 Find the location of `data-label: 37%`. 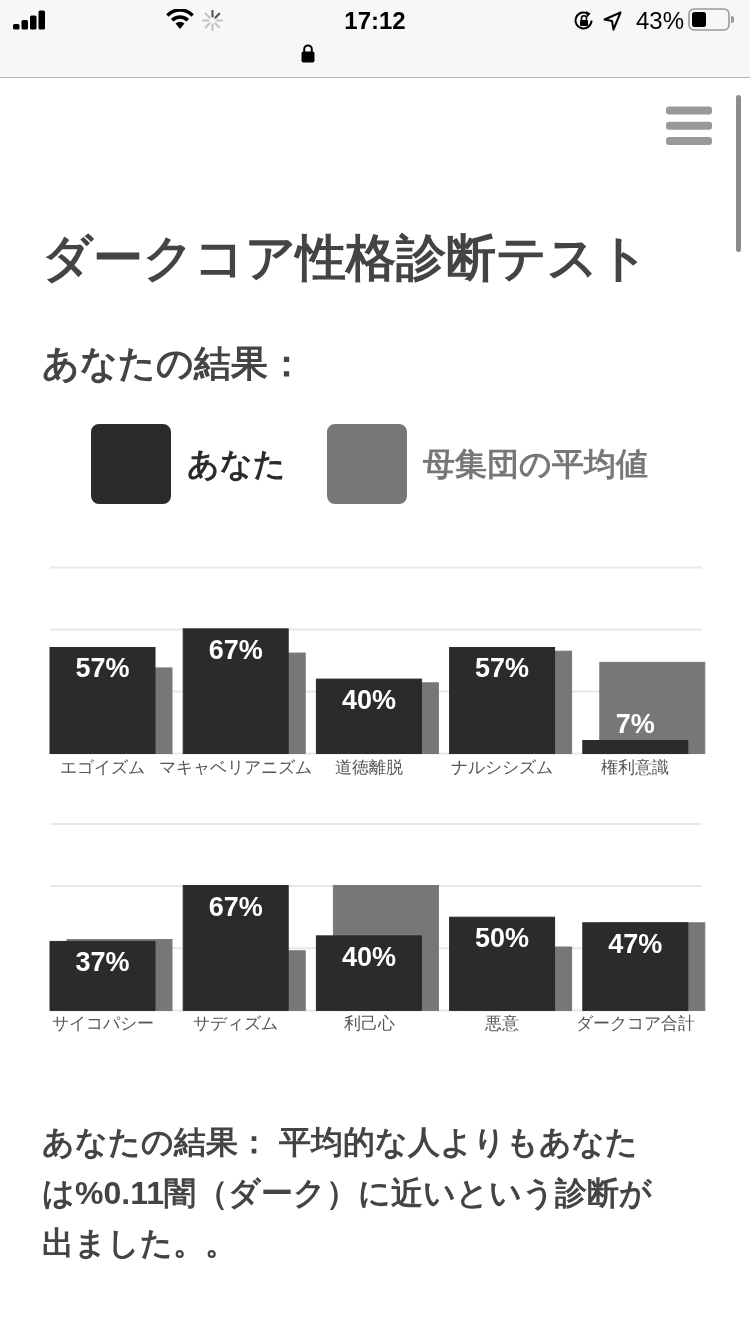

data-label: 37% is located at coordinates (102, 962).